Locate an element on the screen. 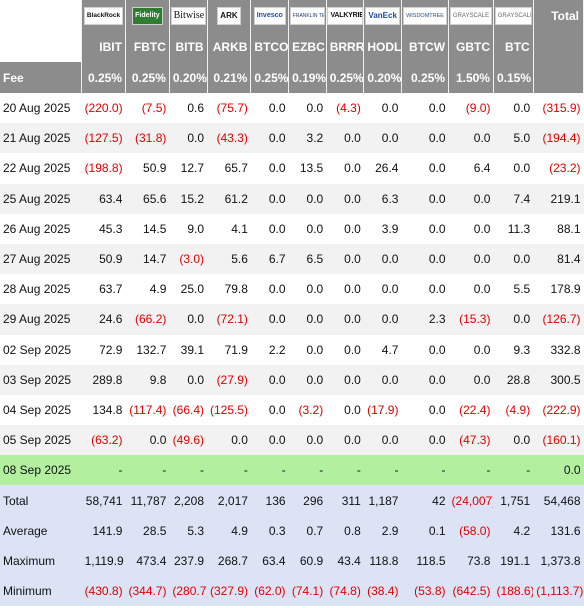 The height and width of the screenshot is (608, 584). flow-value: 9.0 is located at coordinates (188, 228).